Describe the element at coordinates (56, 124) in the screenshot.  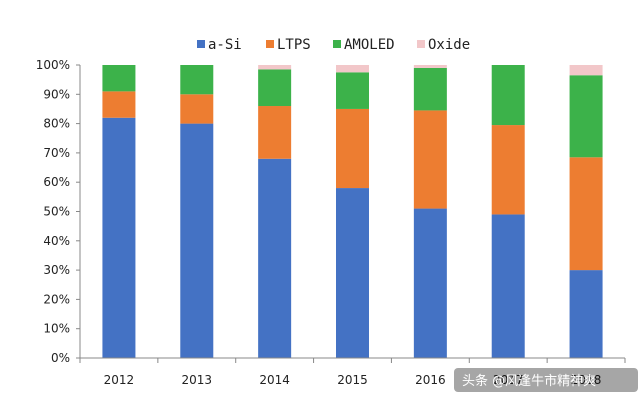
I see `y-tick-label: 80%` at that location.